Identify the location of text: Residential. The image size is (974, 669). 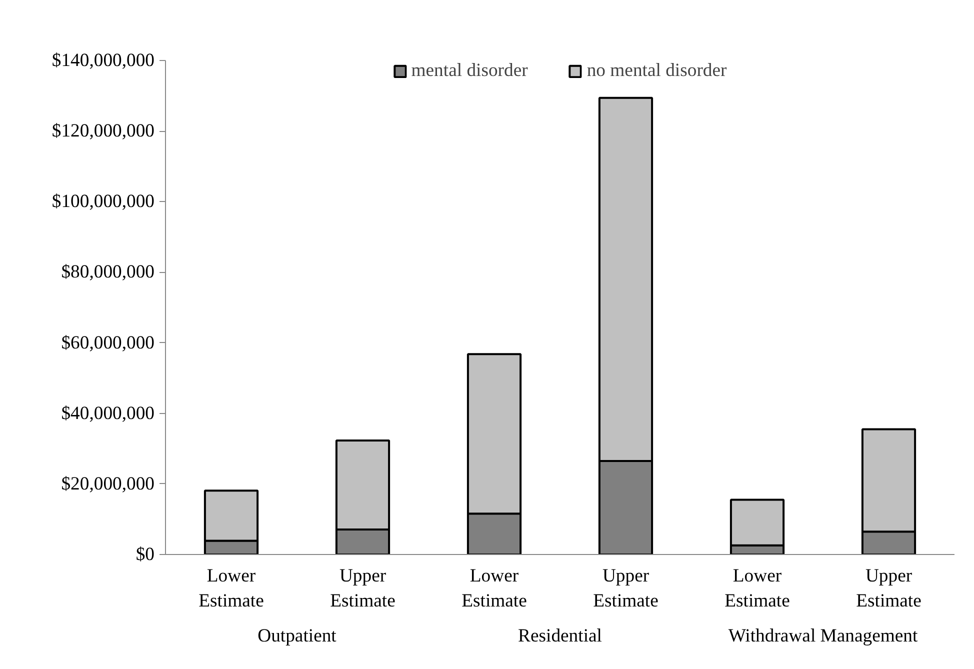
(560, 636).